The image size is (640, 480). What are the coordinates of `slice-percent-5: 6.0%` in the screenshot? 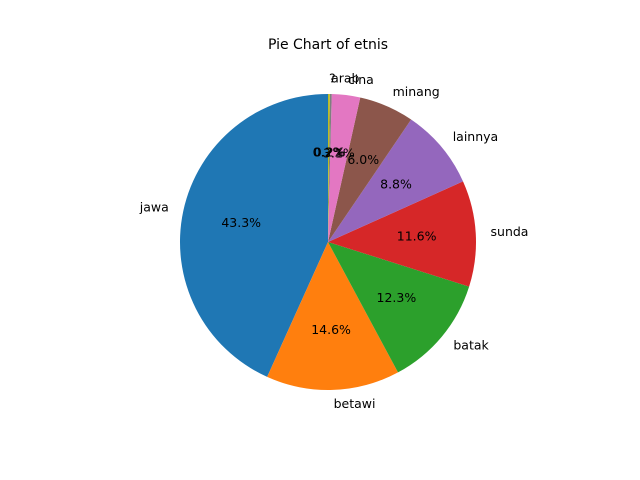 It's located at (363, 159).